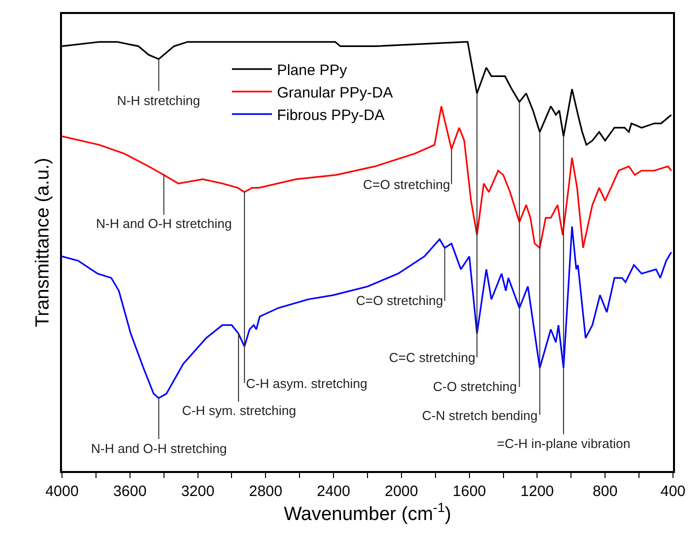 The width and height of the screenshot is (698, 544). I want to click on annotation: C-H asym. stretching, so click(307, 383).